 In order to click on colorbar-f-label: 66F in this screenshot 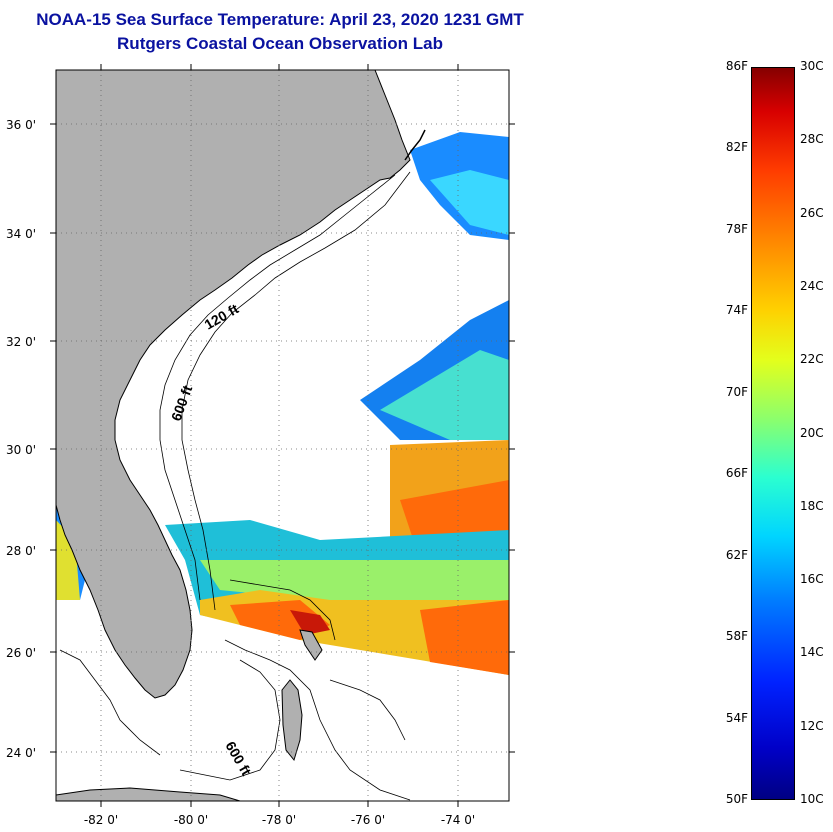, I will do `click(736, 473)`.